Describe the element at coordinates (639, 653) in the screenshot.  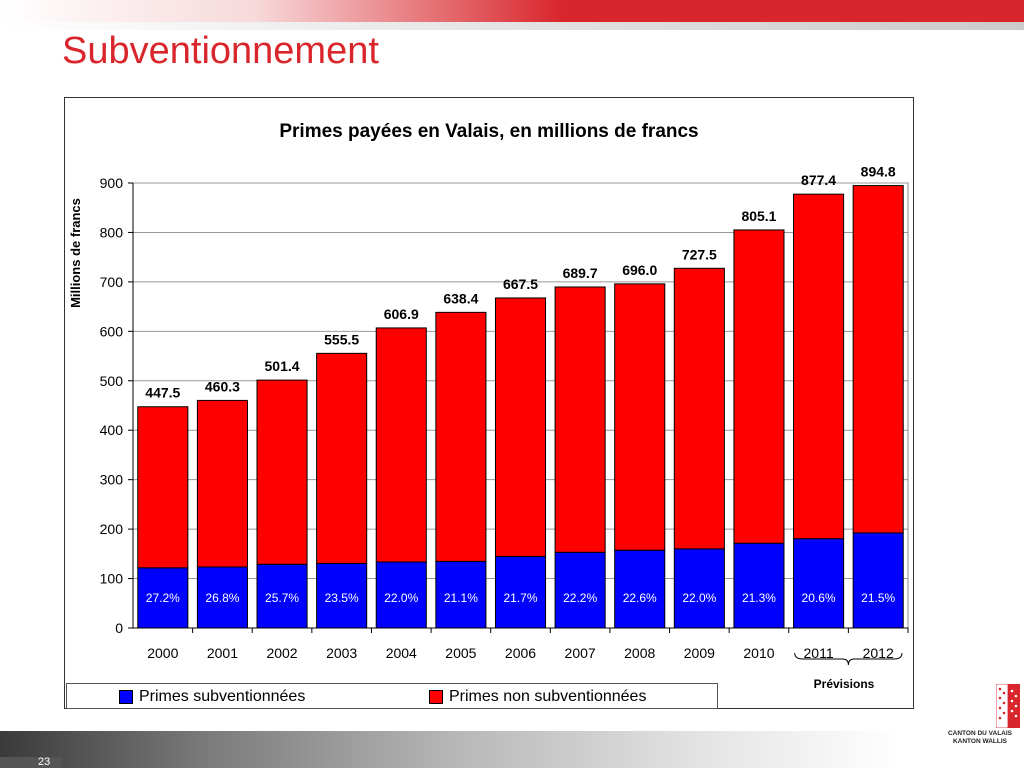
I see `x-tick-label: 2008` at that location.